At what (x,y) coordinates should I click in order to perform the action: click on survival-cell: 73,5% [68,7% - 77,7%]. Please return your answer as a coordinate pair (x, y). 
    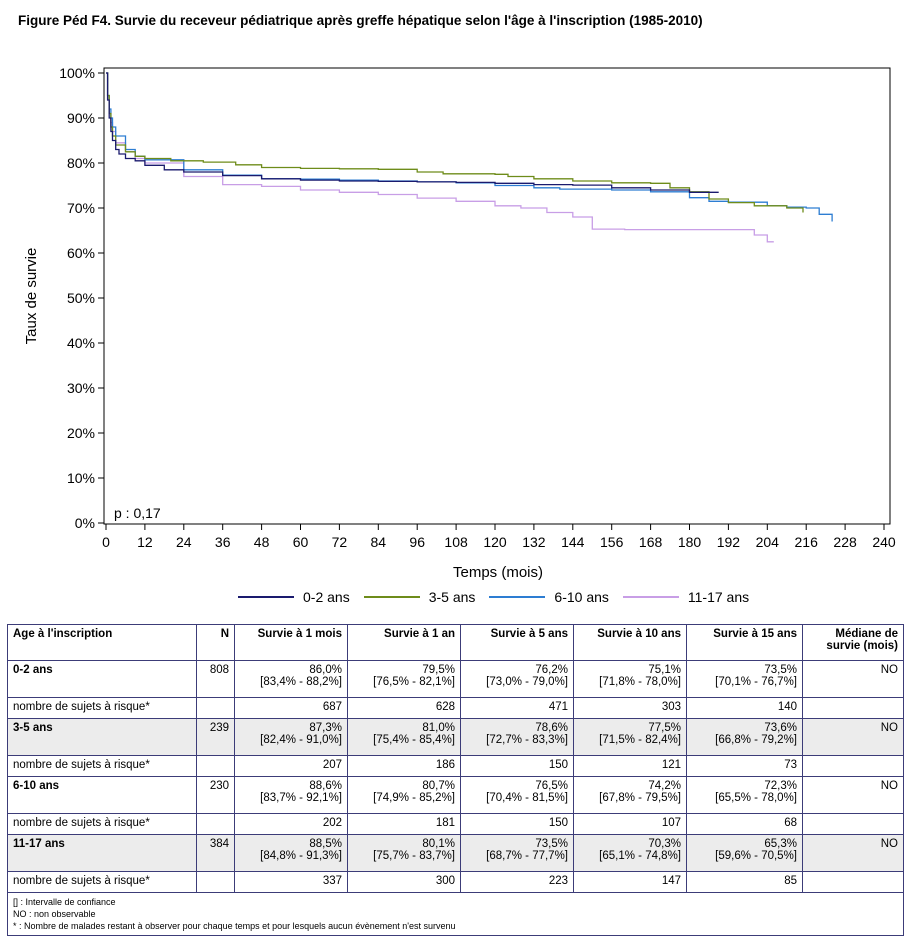
    Looking at the image, I should click on (517, 853).